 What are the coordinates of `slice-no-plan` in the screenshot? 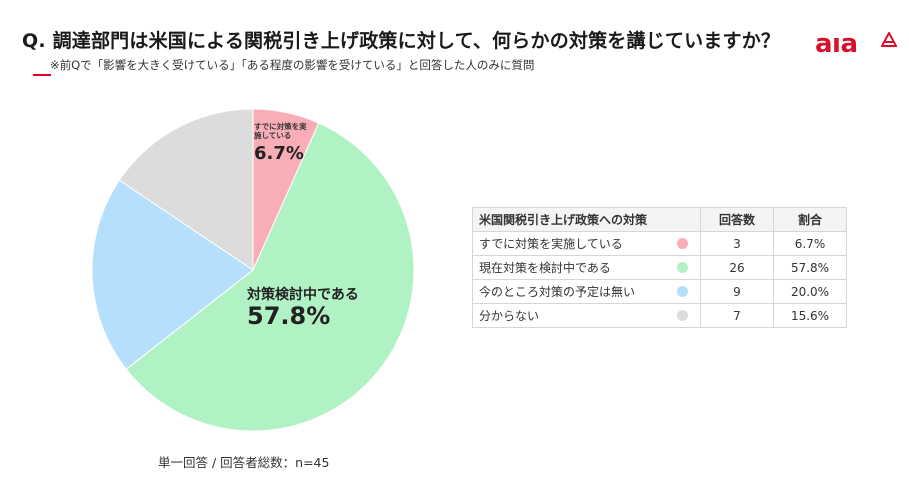 It's located at (172, 274).